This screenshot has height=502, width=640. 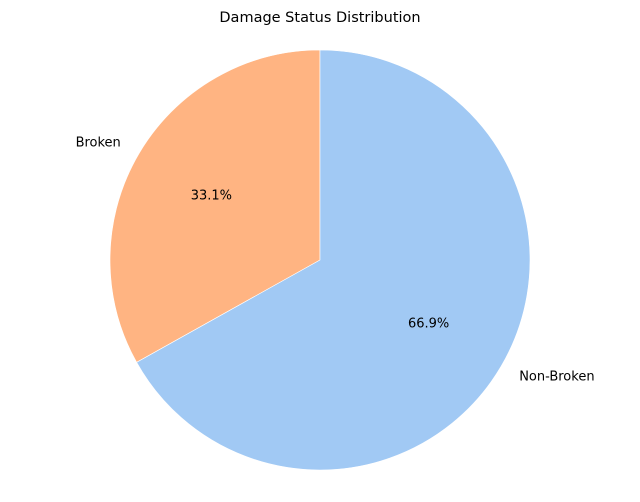 What do you see at coordinates (556, 376) in the screenshot?
I see `slice-label-non-broken: Non-Broken` at bounding box center [556, 376].